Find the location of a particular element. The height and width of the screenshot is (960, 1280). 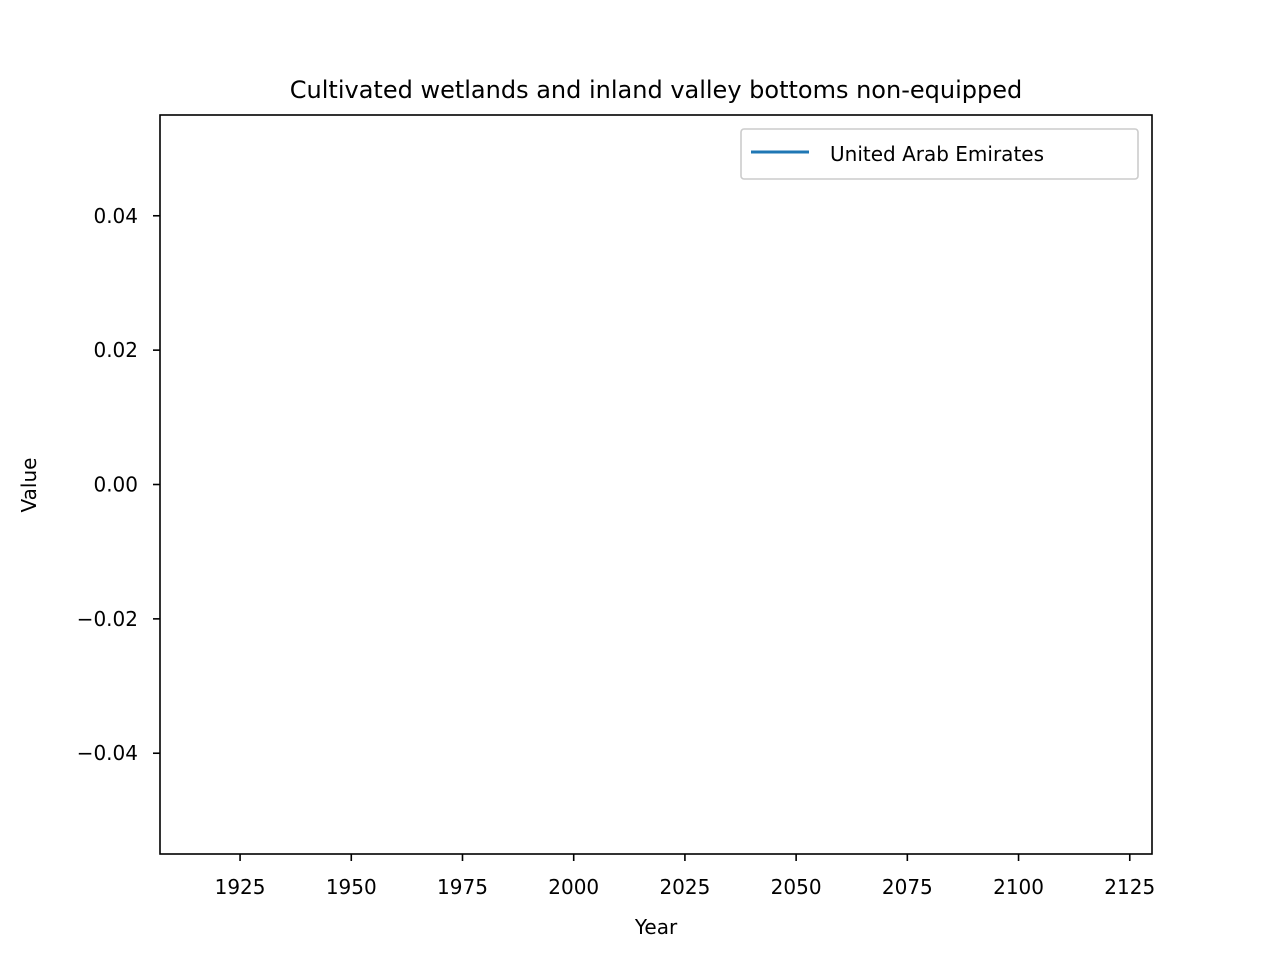

y-axis-ticks: −0.04 −0.02 0.00 0.02 0.04 is located at coordinates (118, 484).